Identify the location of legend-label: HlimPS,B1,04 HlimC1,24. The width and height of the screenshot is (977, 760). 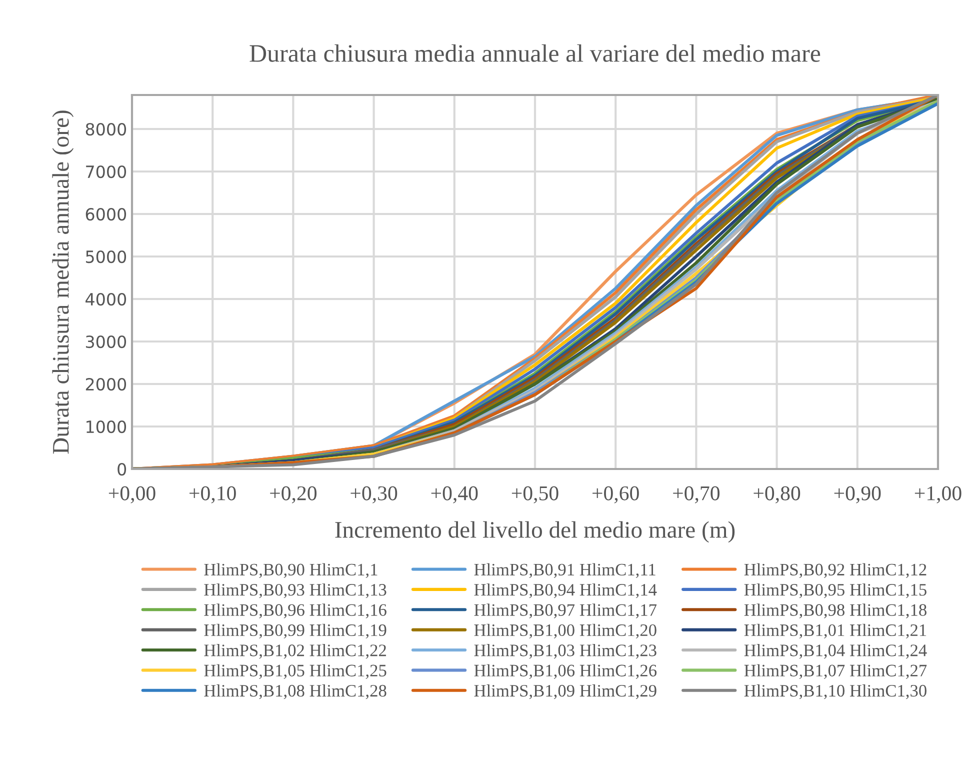
(835, 651).